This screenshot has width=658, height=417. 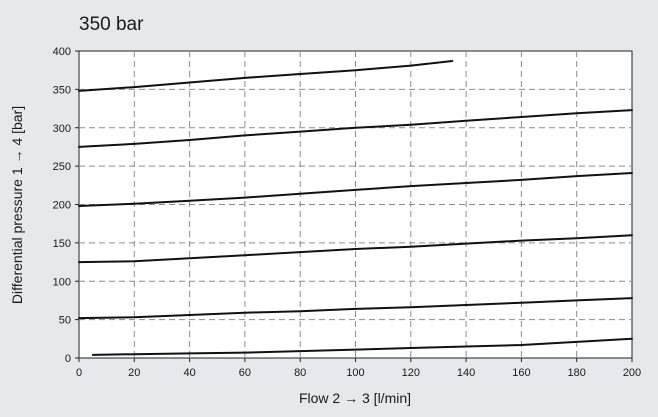 What do you see at coordinates (62, 206) in the screenshot?
I see `y-tick-label: 200` at bounding box center [62, 206].